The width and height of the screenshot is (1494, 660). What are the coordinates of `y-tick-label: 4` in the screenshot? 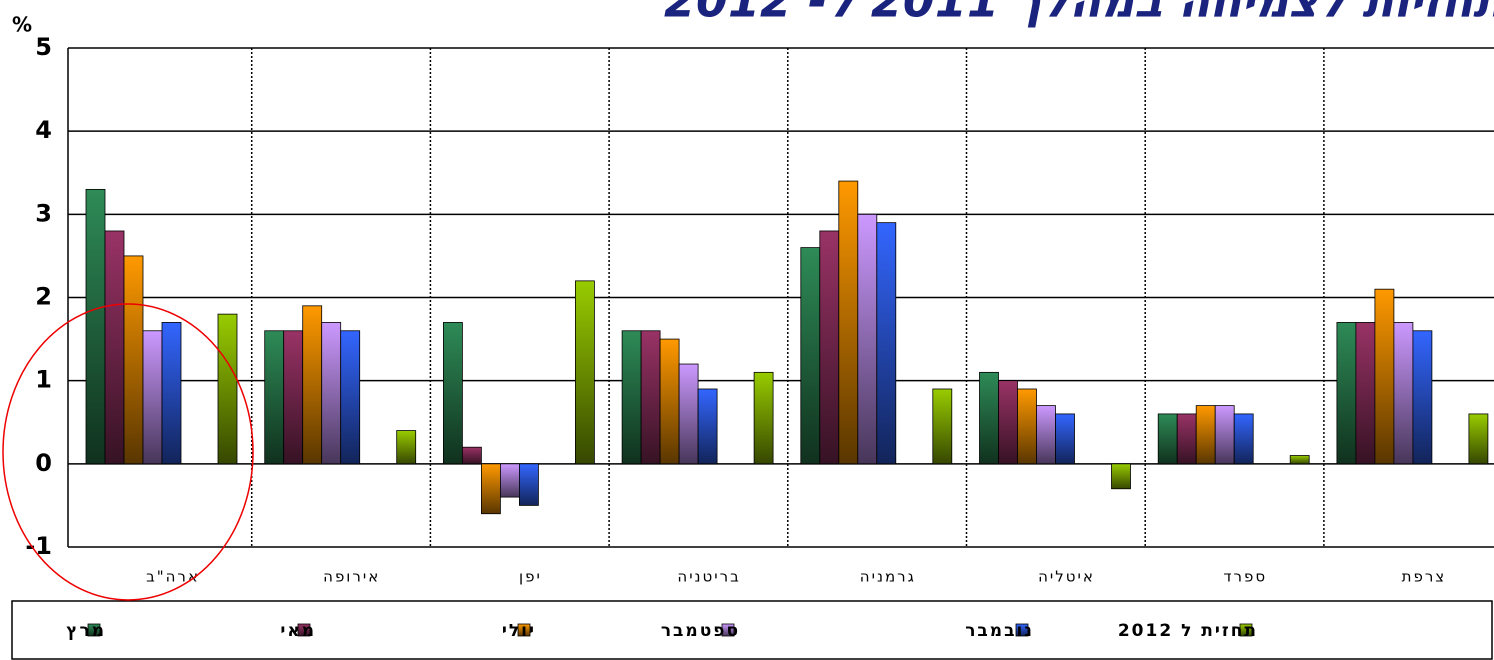 It's located at (43, 130).